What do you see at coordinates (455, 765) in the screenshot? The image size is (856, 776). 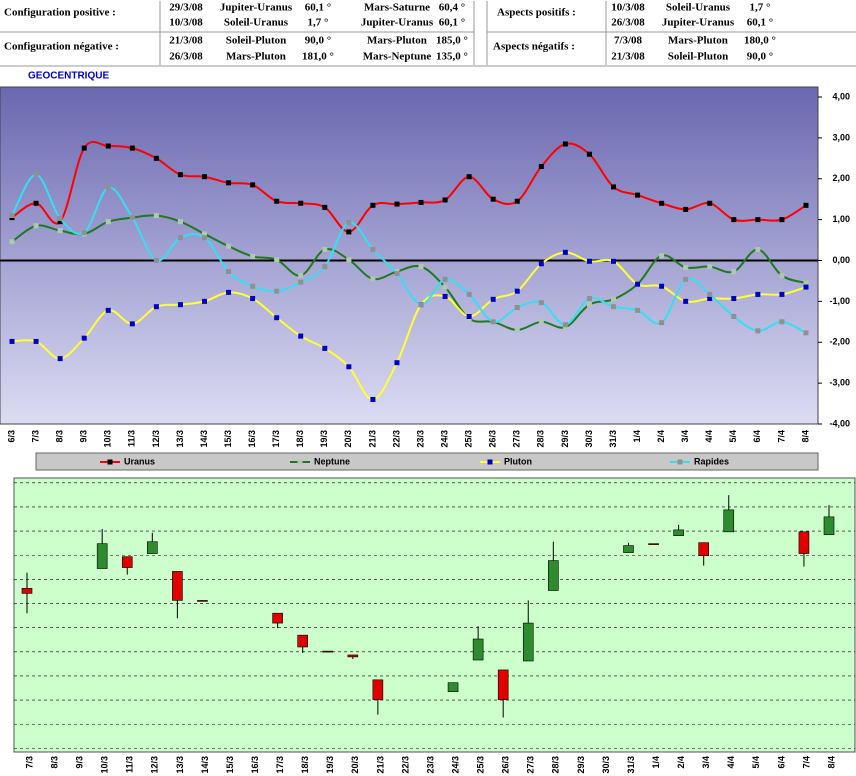 I see `x-tick-label: 24/3` at bounding box center [455, 765].